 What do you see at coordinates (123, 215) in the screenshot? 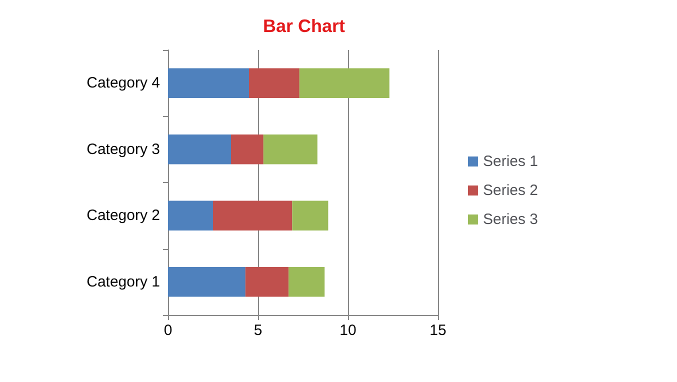
I see `y-tick-label: Category 2` at bounding box center [123, 215].